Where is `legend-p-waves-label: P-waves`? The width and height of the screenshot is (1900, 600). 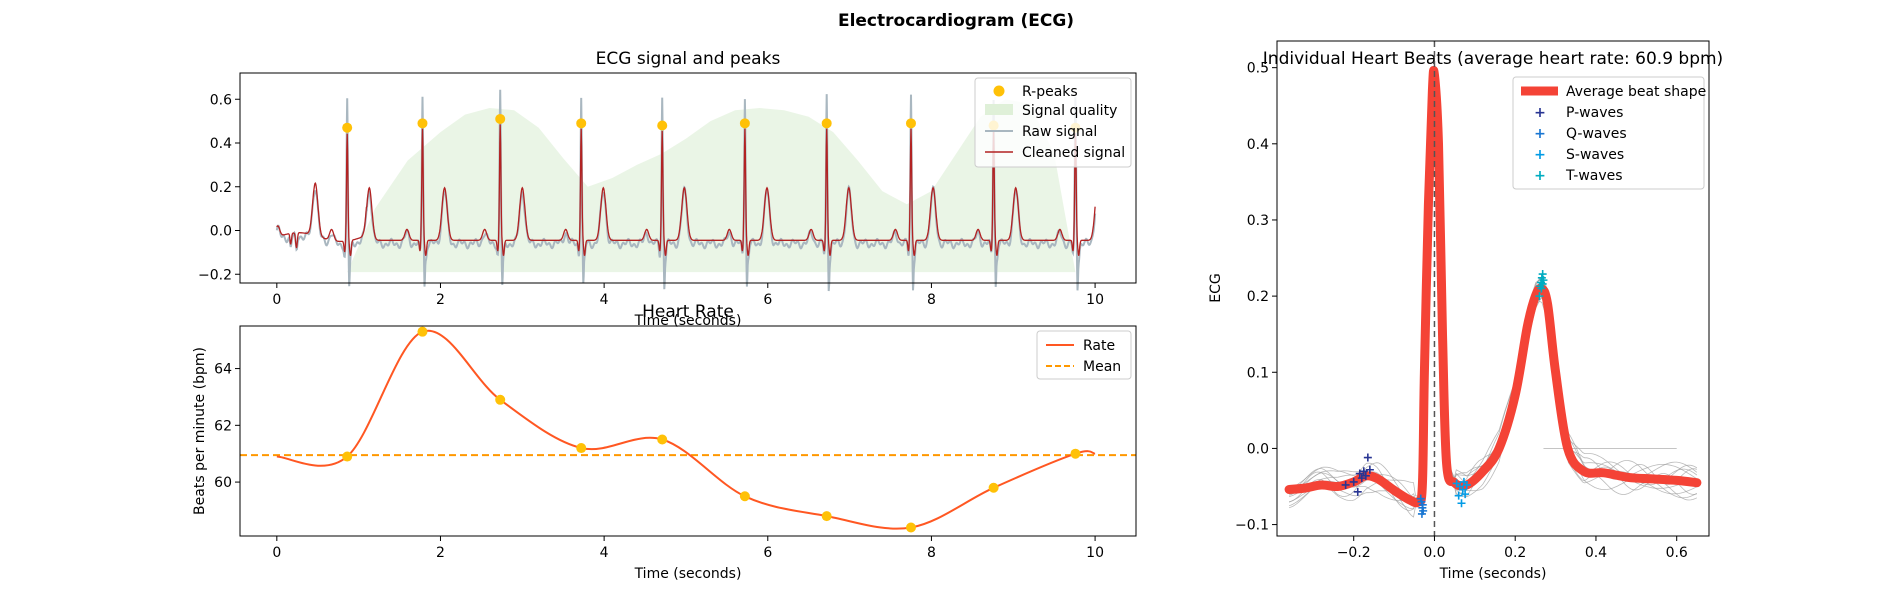
legend-p-waves-label: P-waves is located at coordinates (1594, 113).